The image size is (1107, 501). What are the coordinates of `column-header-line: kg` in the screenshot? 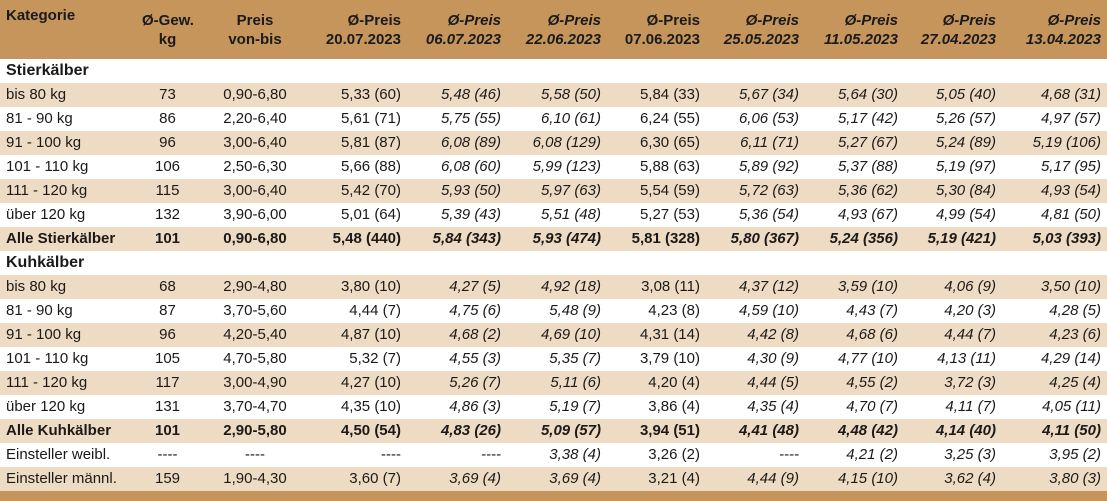 It's located at (167, 39).